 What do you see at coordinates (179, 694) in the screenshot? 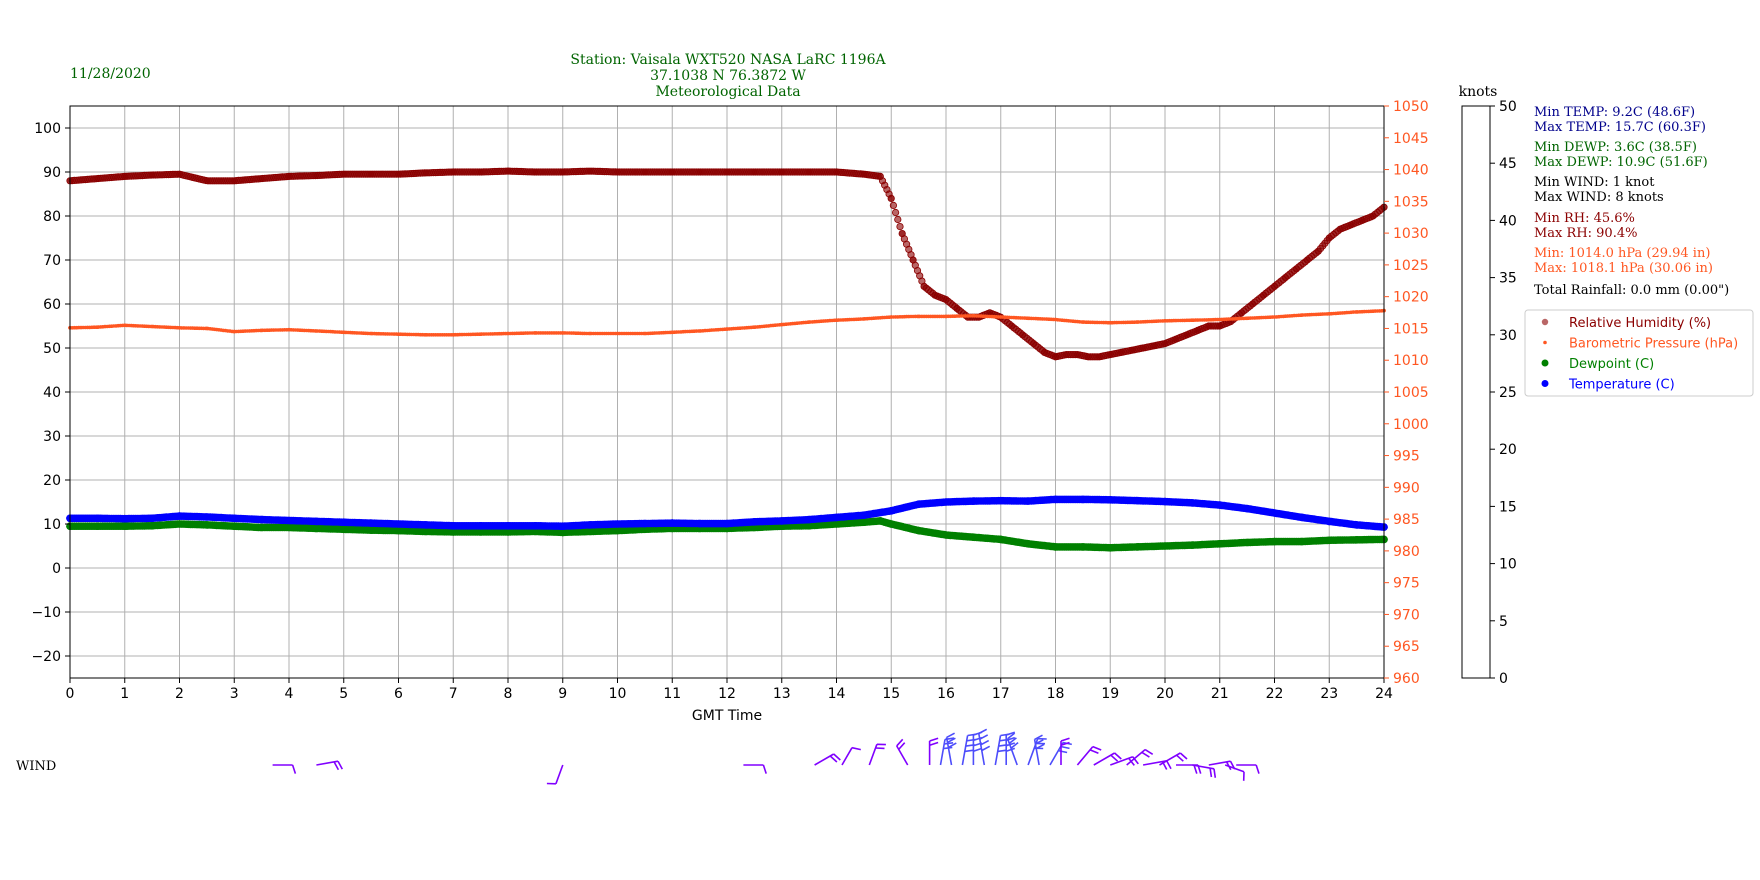
I see `x-tick-label: 2` at bounding box center [179, 694].